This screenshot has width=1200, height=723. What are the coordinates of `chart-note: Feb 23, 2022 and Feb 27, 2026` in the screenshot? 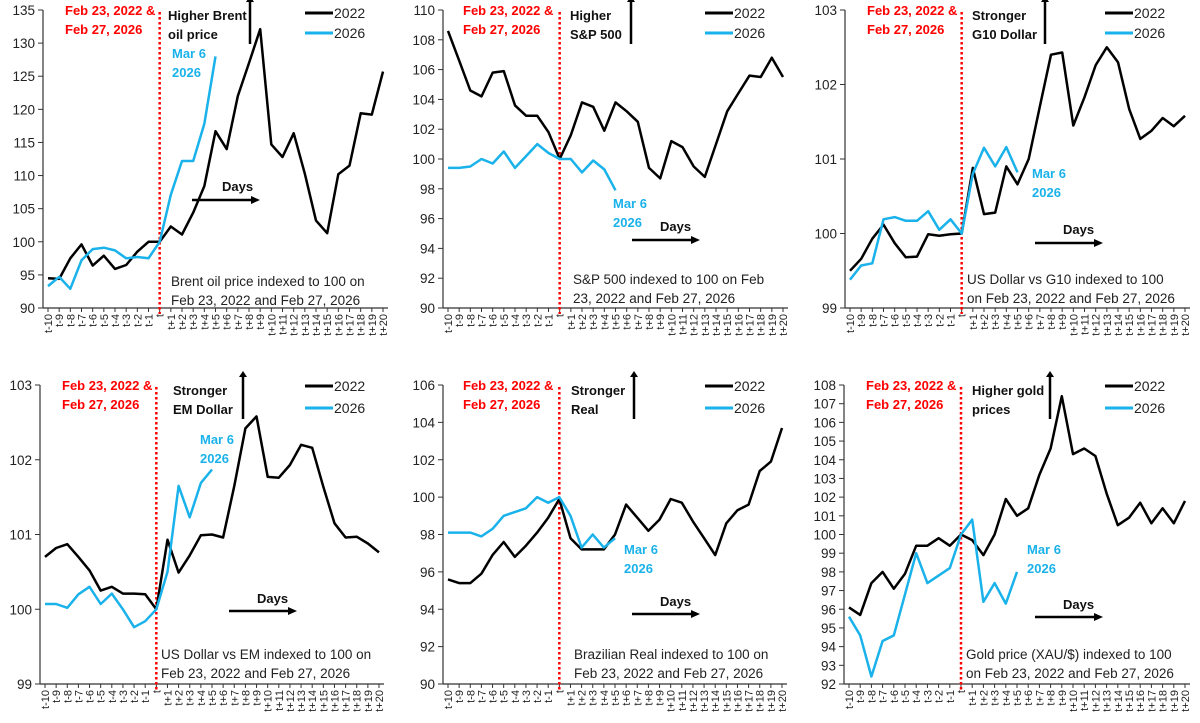 It's located at (255, 673).